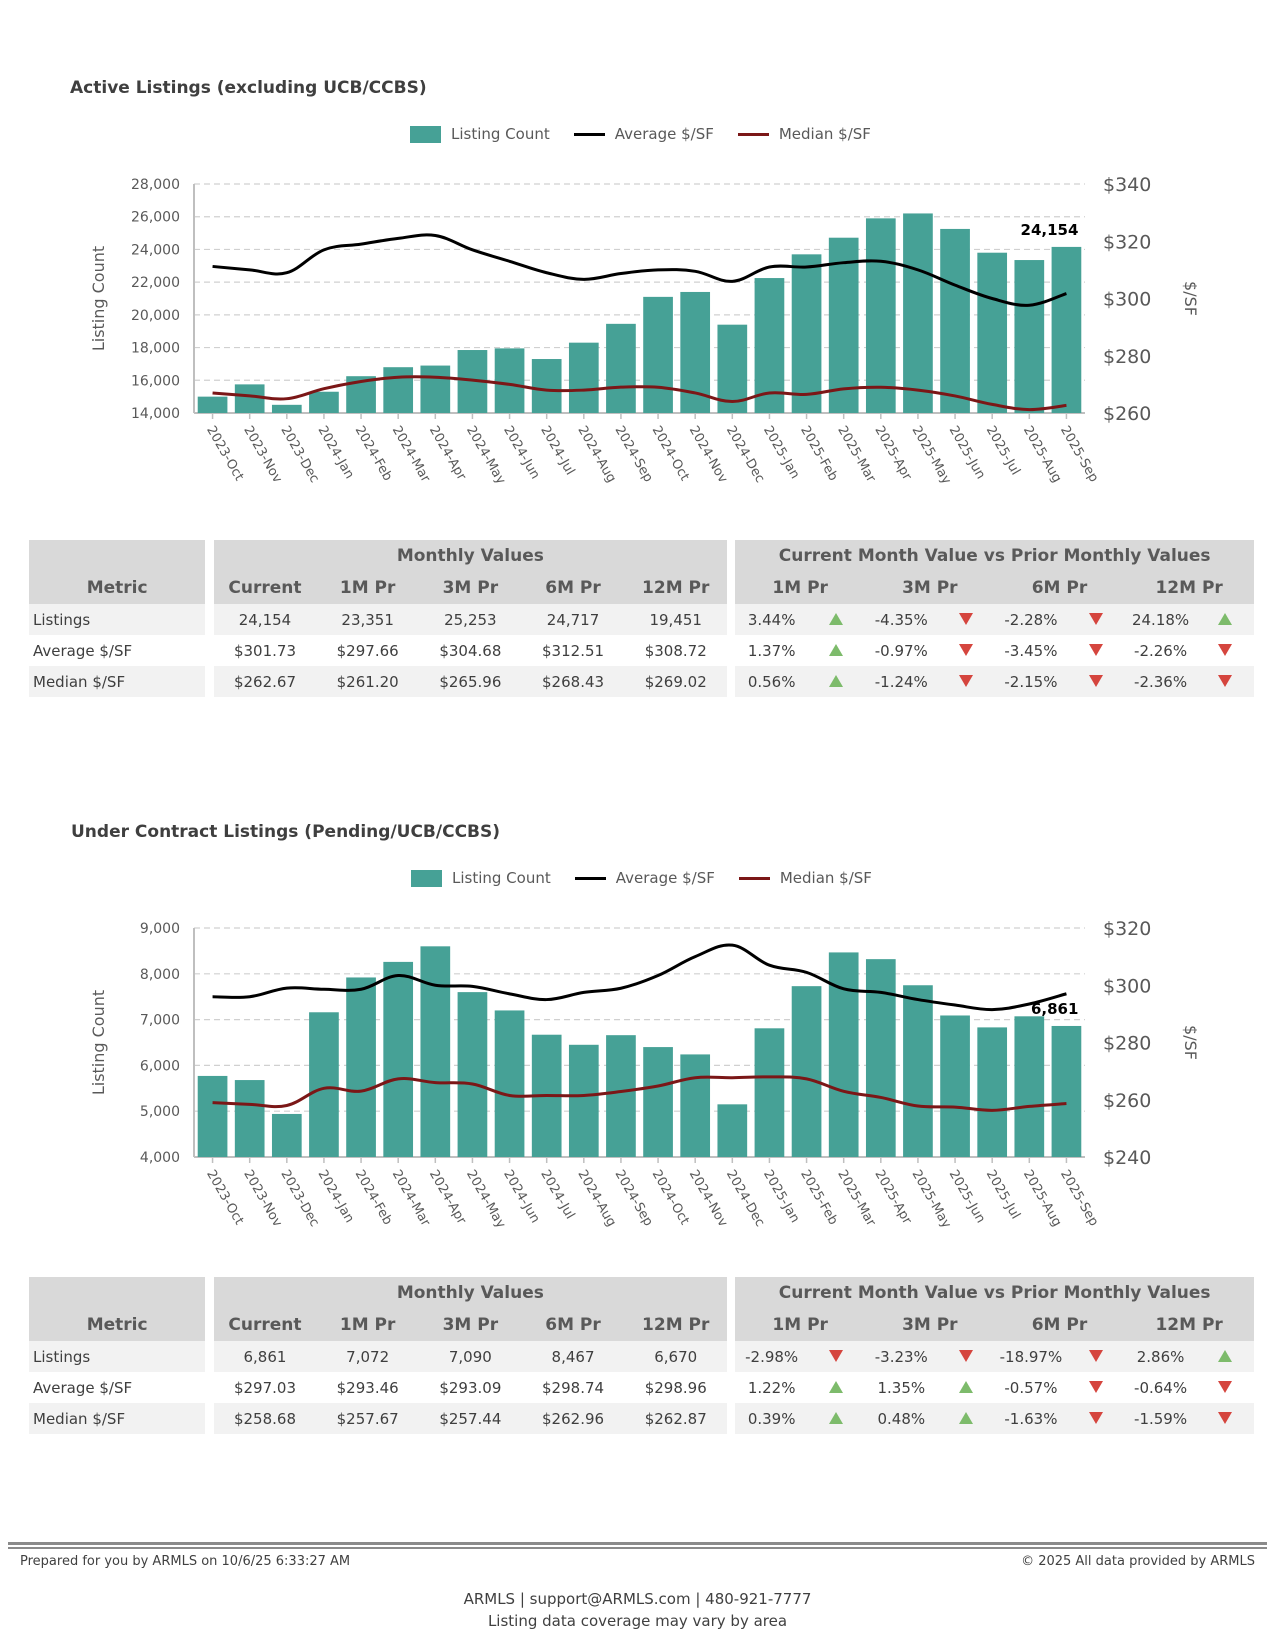  Describe the element at coordinates (596, 455) in the screenshot. I see `x-tick-label: 2024-Aug` at that location.